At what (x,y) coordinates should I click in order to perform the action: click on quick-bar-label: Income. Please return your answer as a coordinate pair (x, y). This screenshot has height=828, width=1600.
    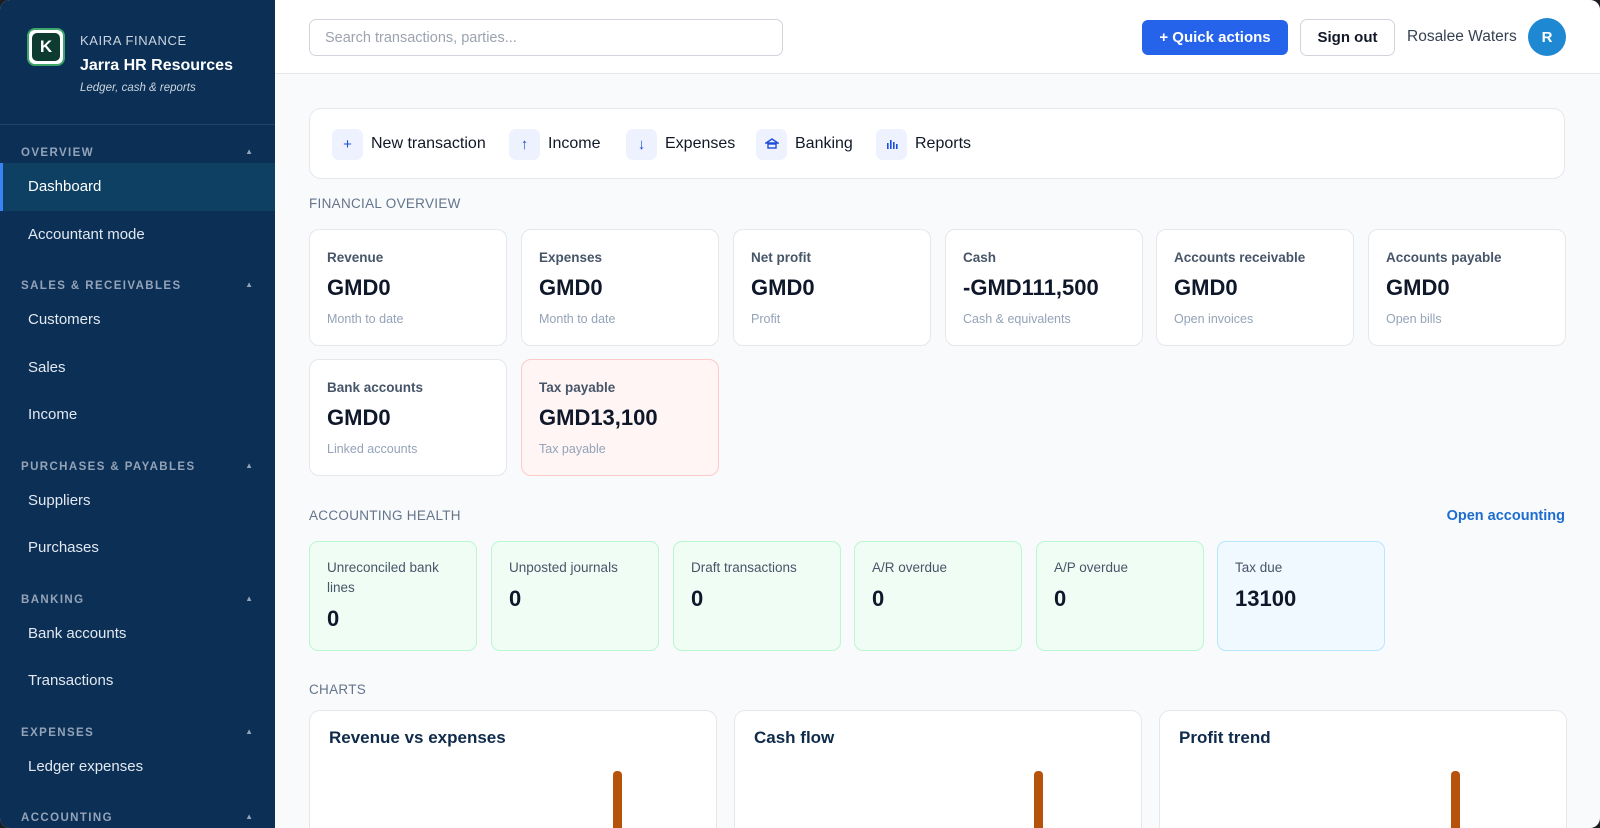
    Looking at the image, I should click on (574, 143).